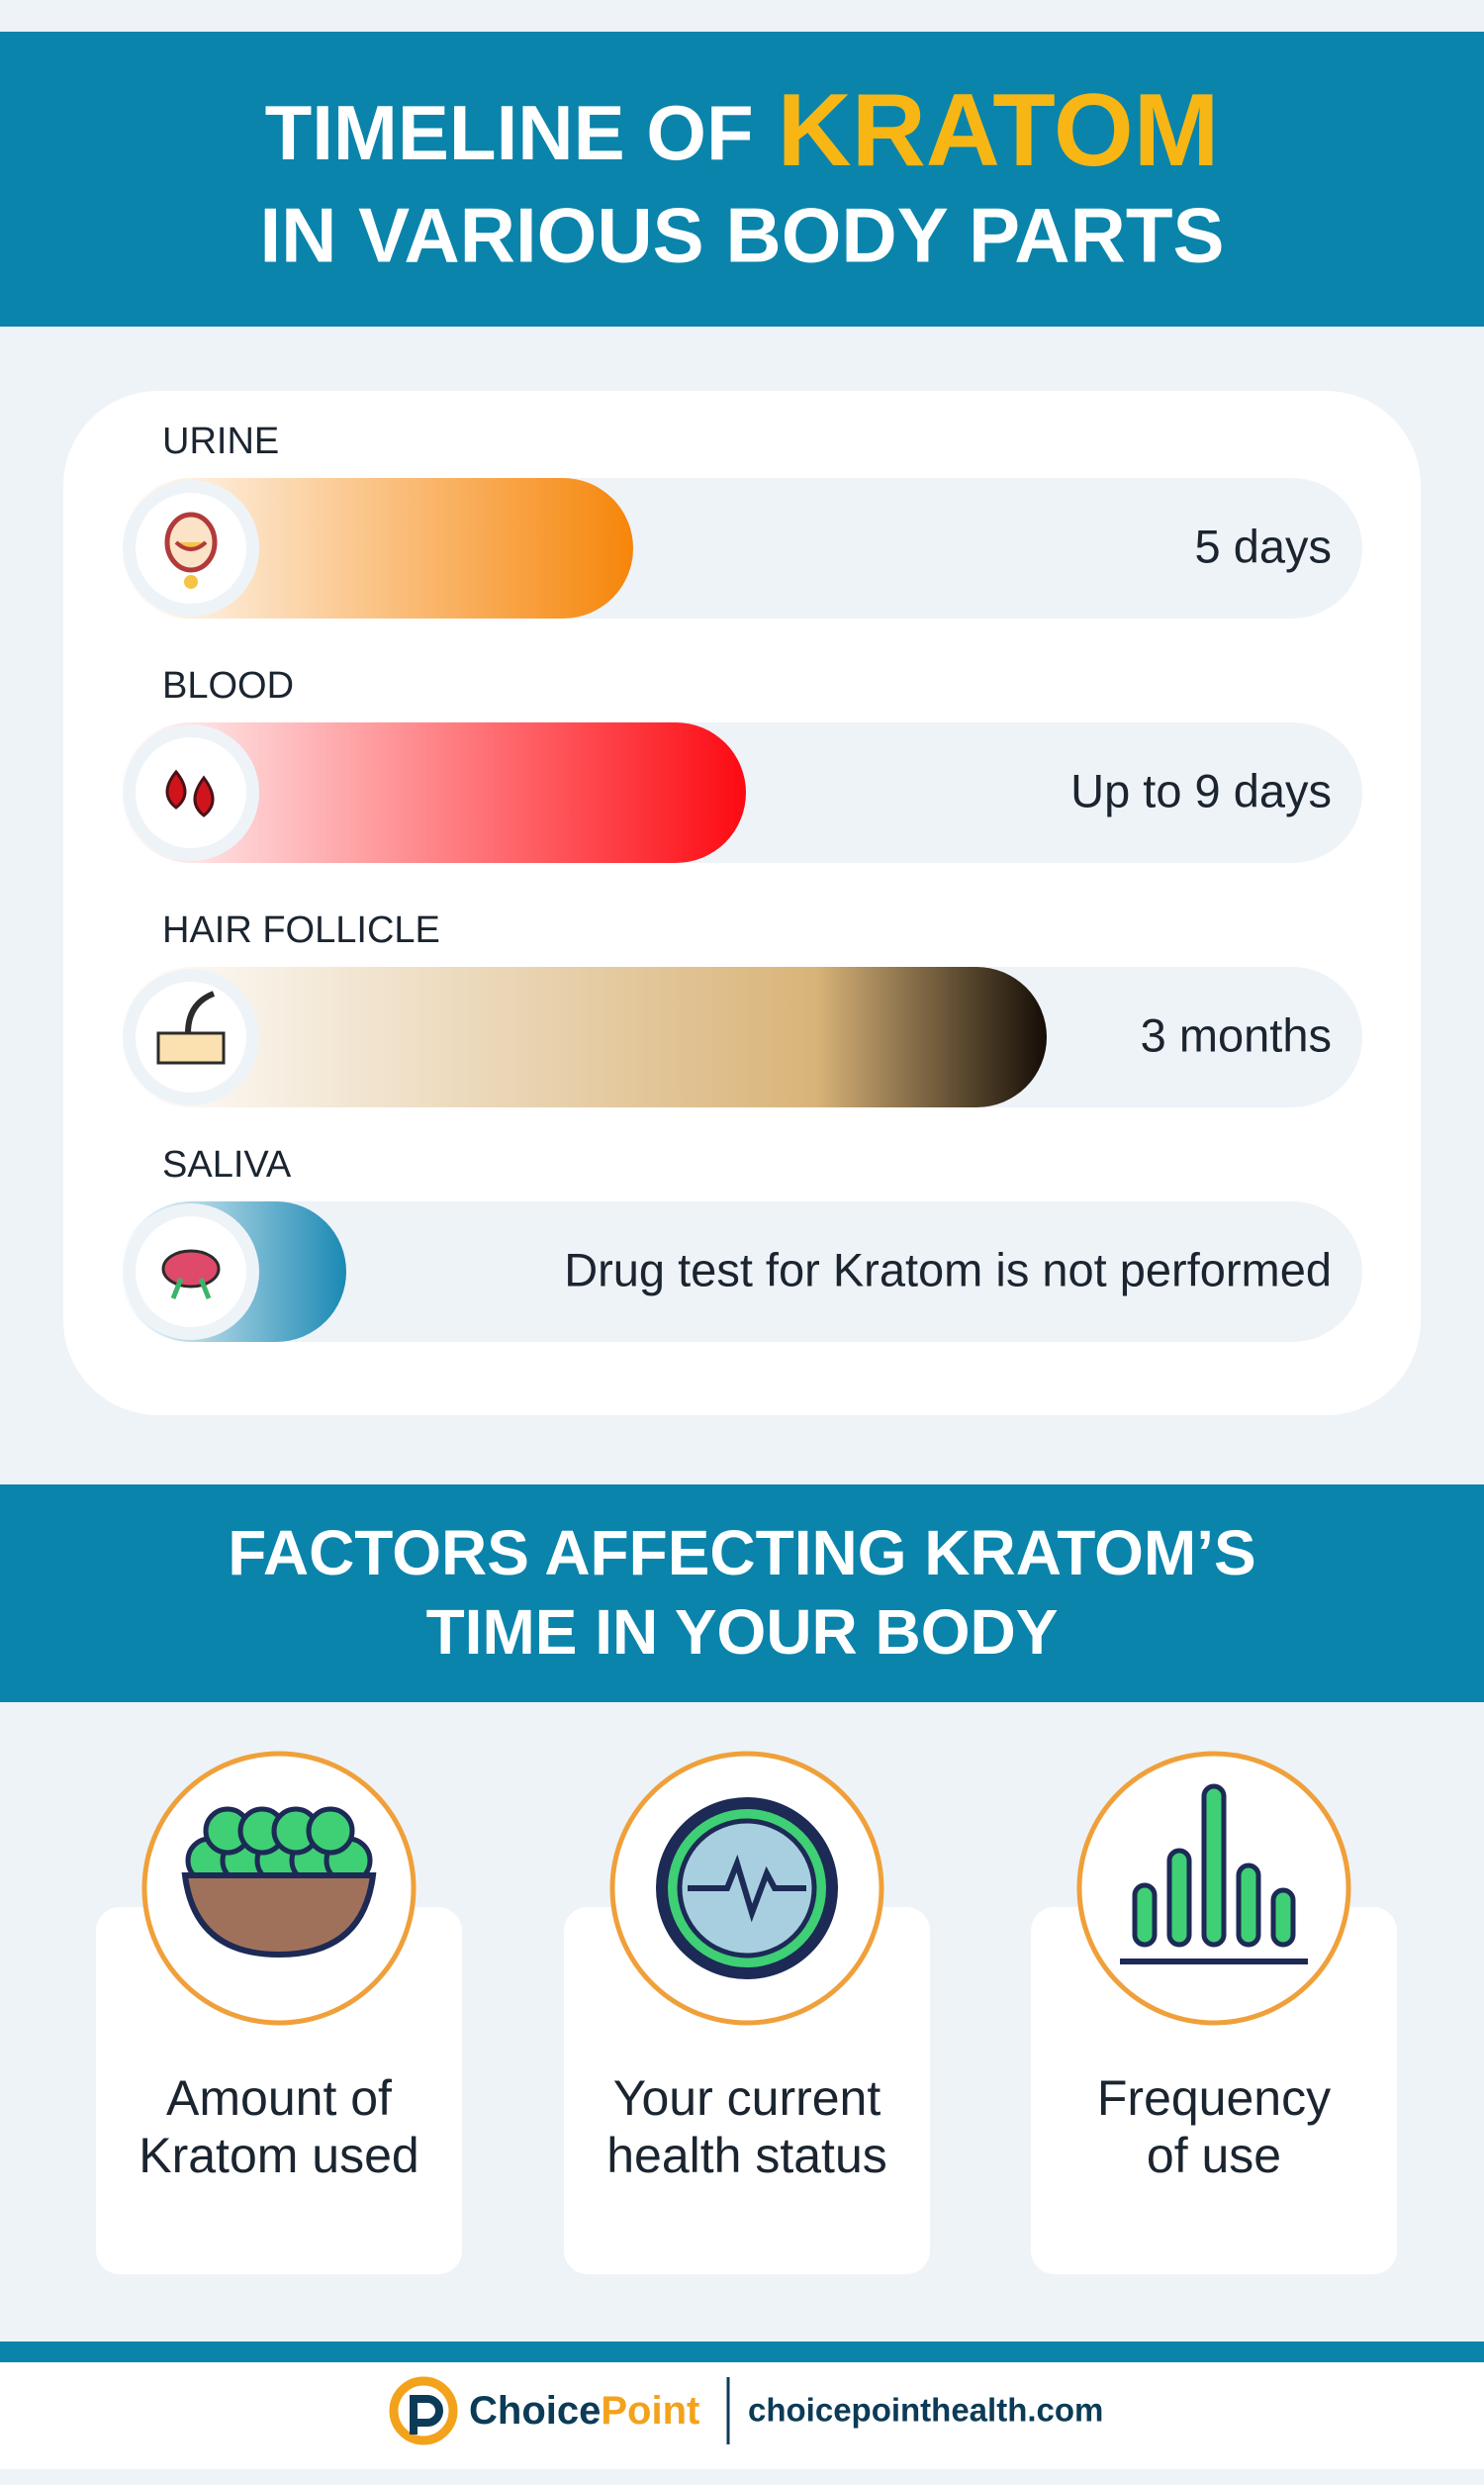 The image size is (1484, 2485). What do you see at coordinates (228, 686) in the screenshot?
I see `row-label: BLOOD` at bounding box center [228, 686].